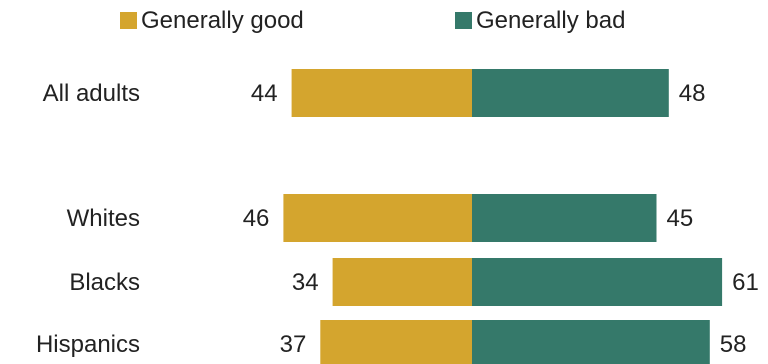 This screenshot has width=768, height=364. I want to click on legend-label-bad: Generally bad, so click(550, 20).